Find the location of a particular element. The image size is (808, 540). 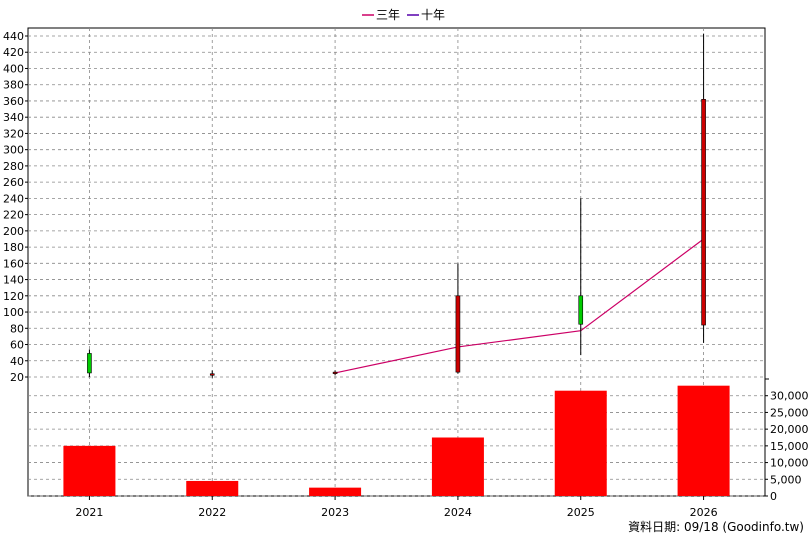

x-tick-label: 2024 is located at coordinates (458, 512).